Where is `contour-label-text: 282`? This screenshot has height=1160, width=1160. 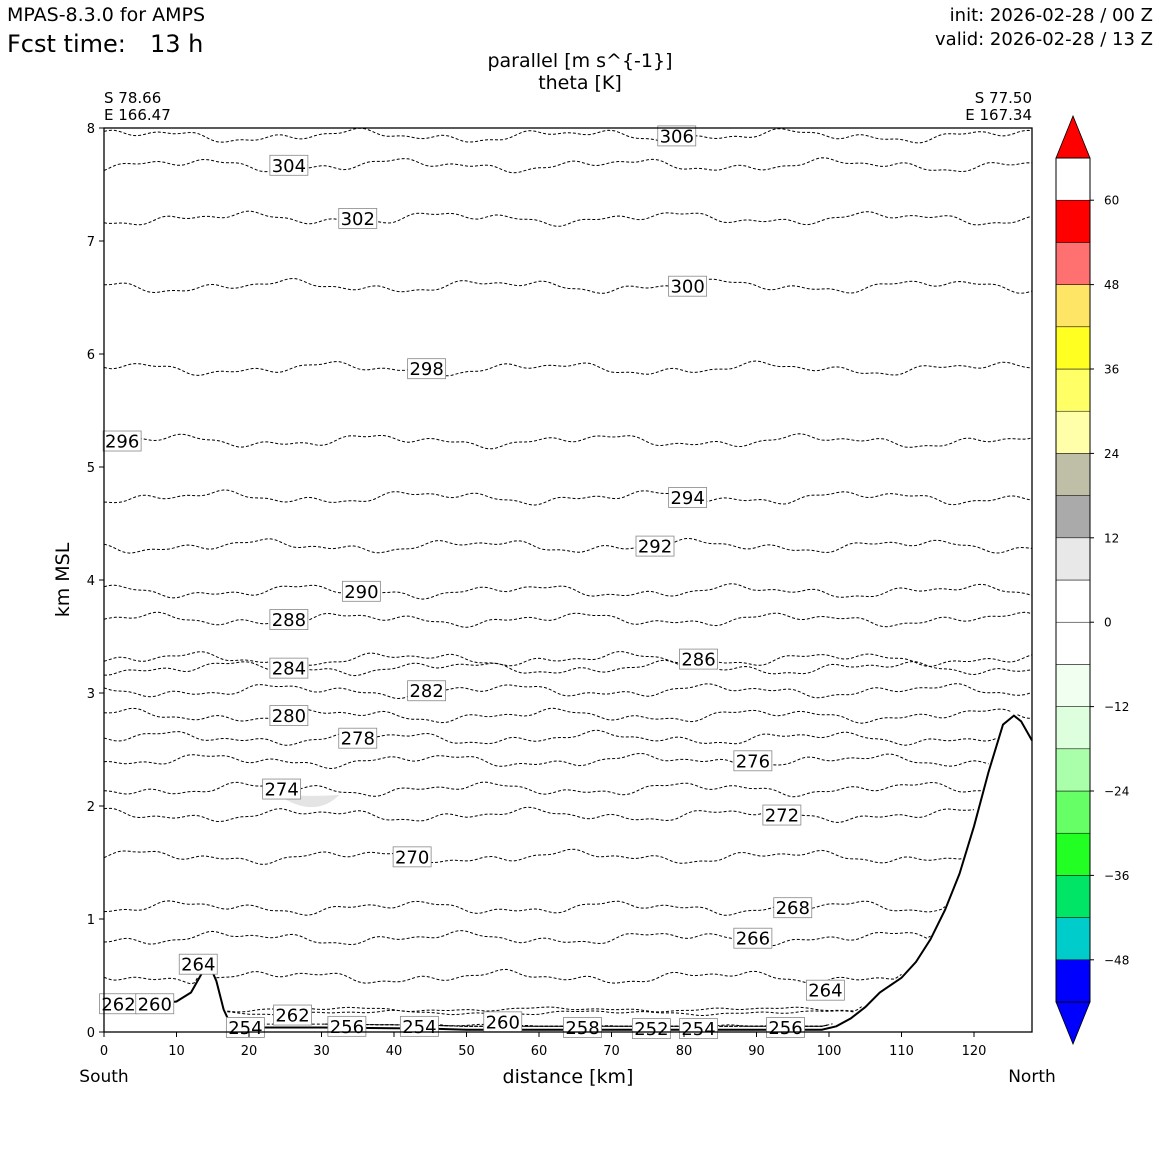 contour-label-text: 282 is located at coordinates (426, 691).